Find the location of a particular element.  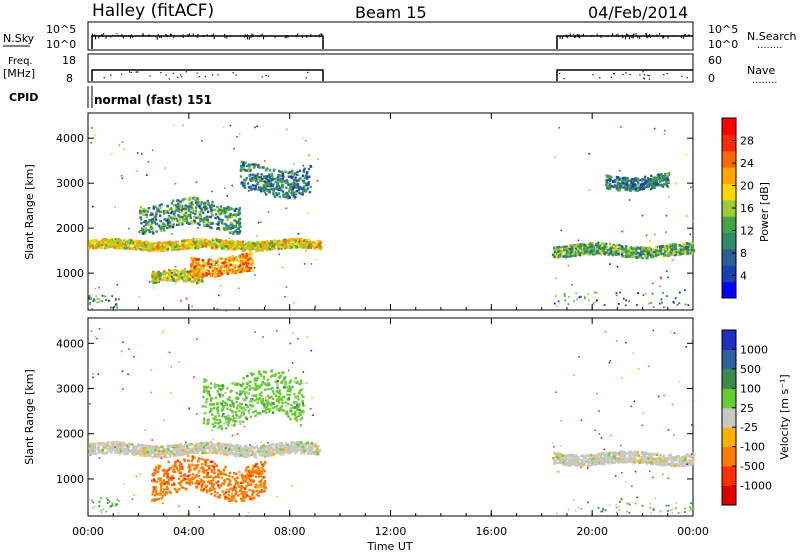

freq-label-1: Freq. is located at coordinates (20, 61).